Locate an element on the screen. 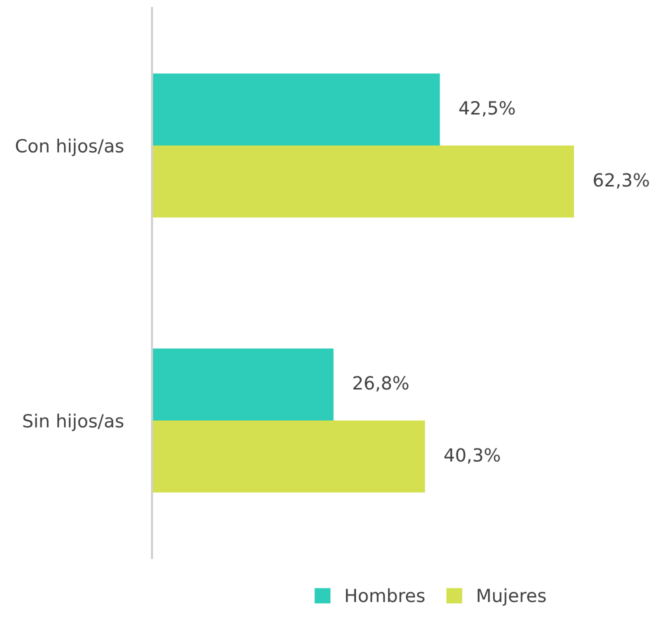 The image size is (653, 622). data-label: 40,3% is located at coordinates (472, 456).